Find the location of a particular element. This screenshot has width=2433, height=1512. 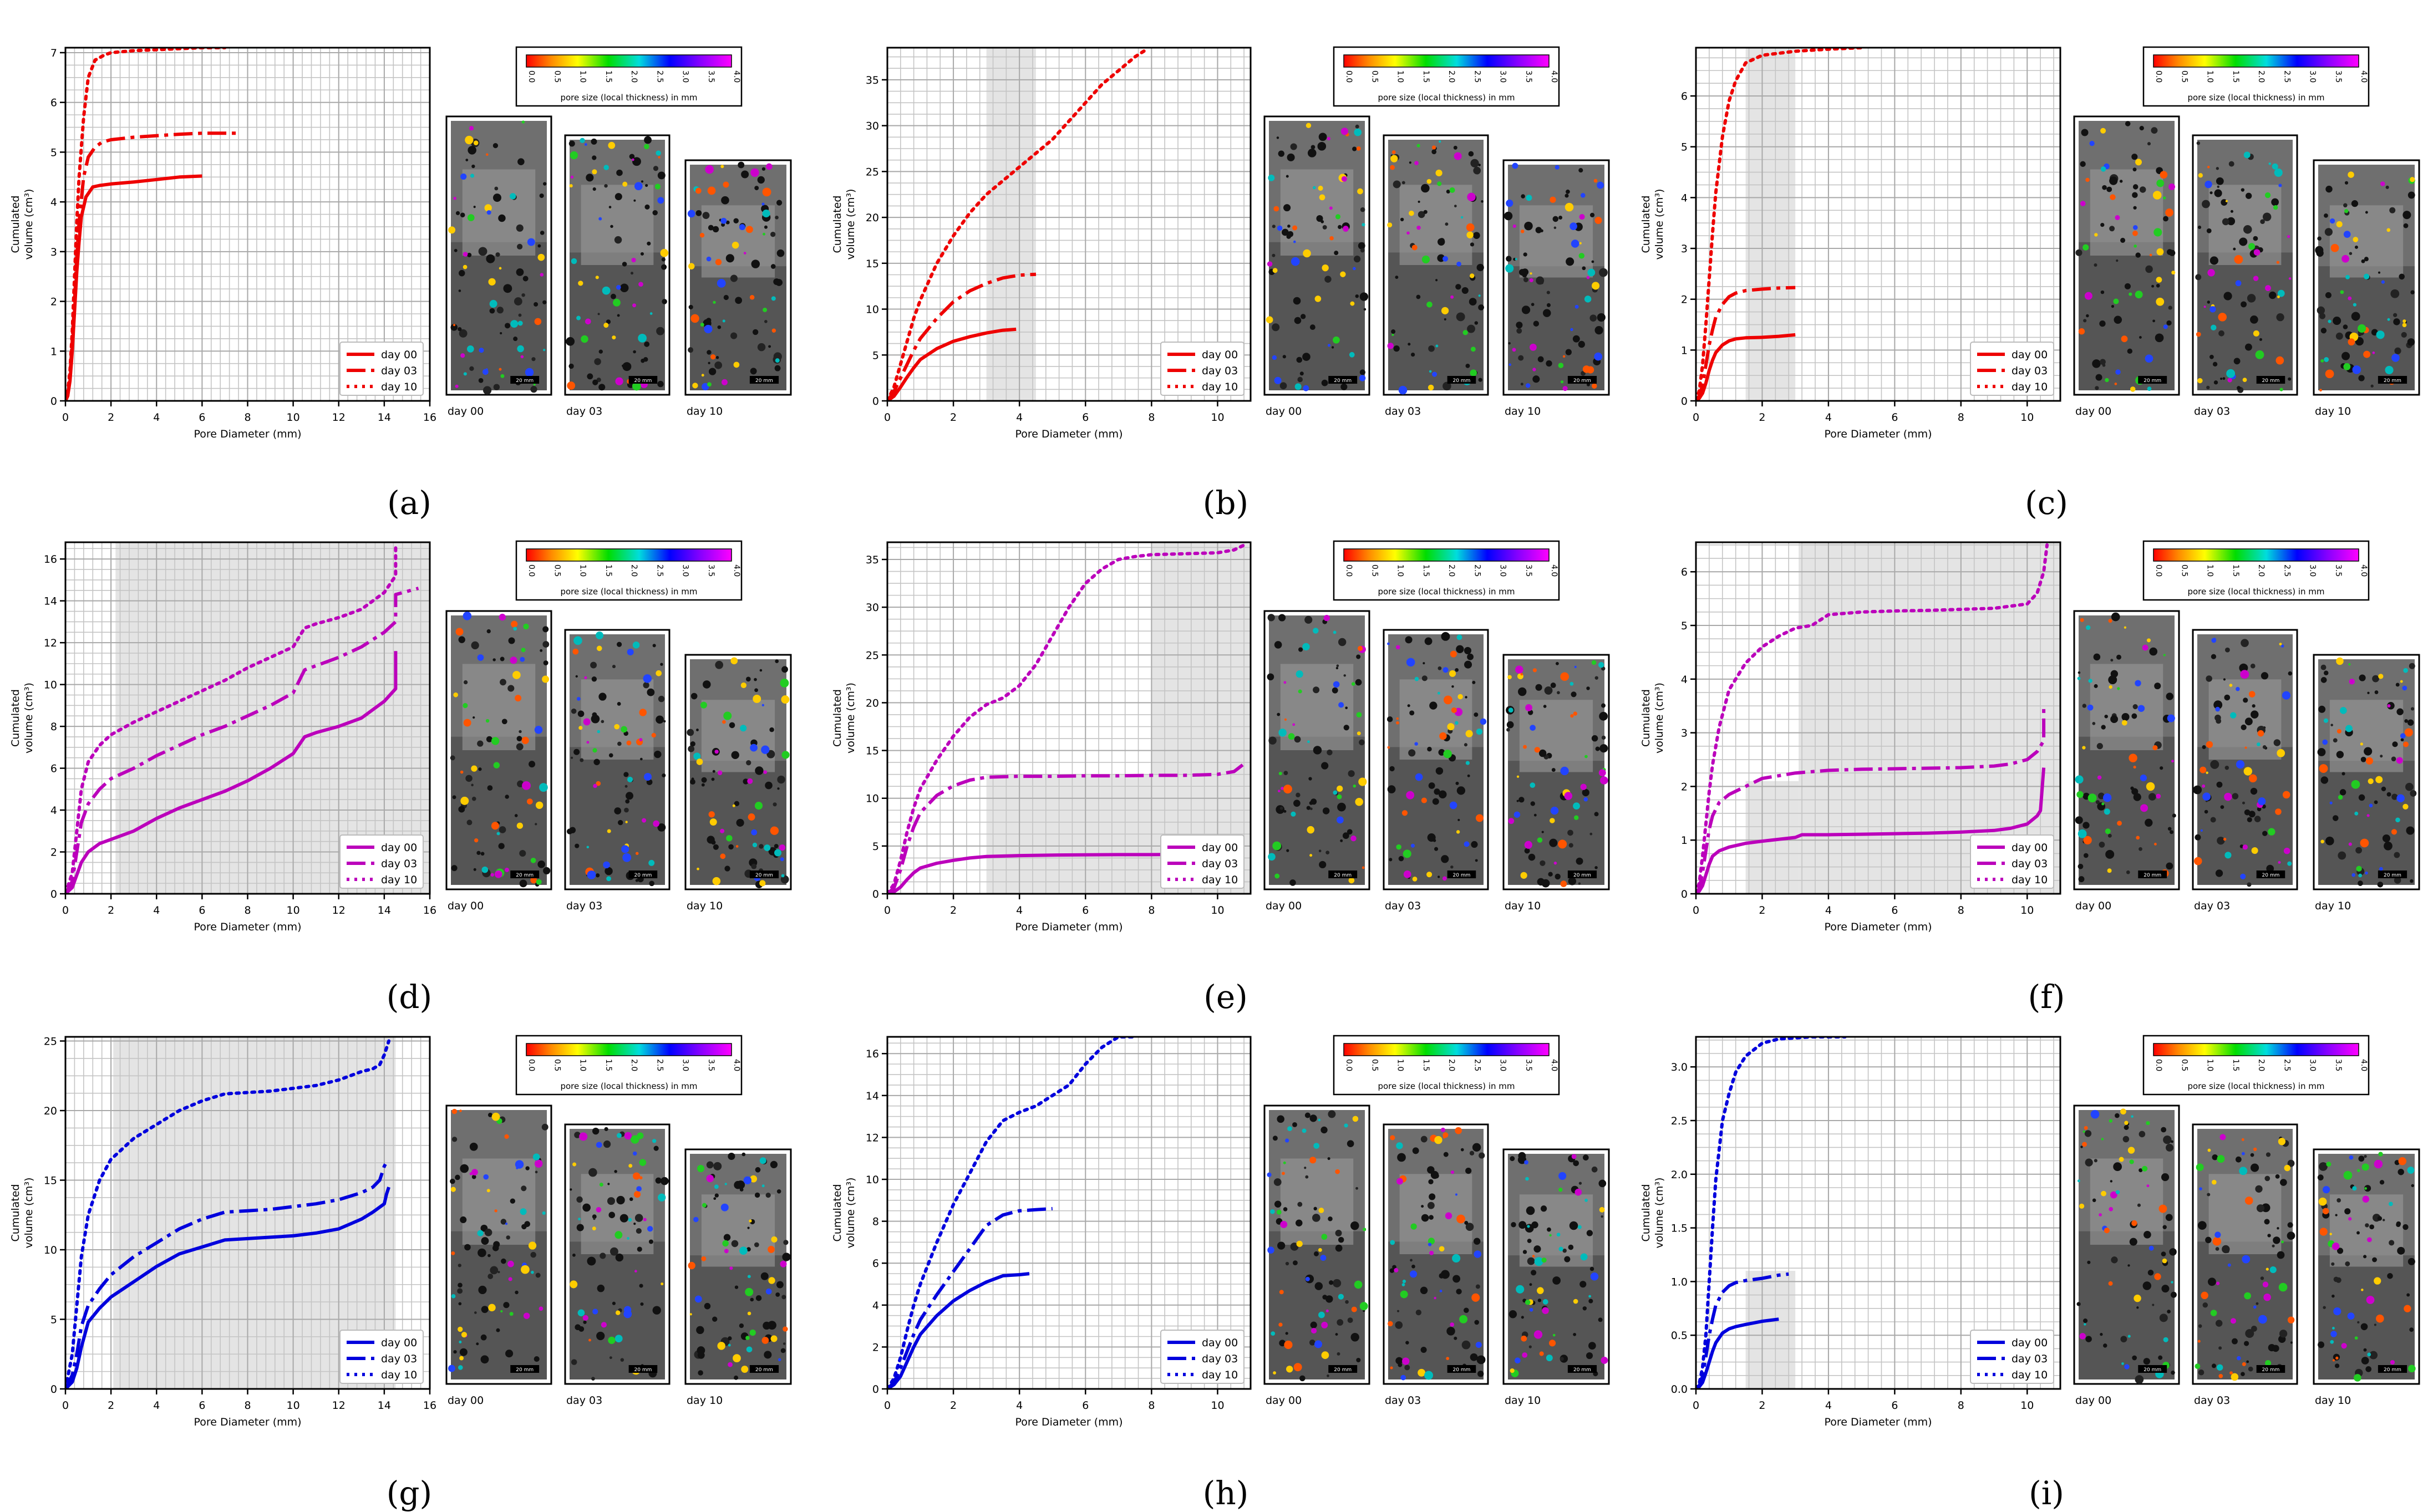

legend-label: day 03 is located at coordinates (2030, 864).